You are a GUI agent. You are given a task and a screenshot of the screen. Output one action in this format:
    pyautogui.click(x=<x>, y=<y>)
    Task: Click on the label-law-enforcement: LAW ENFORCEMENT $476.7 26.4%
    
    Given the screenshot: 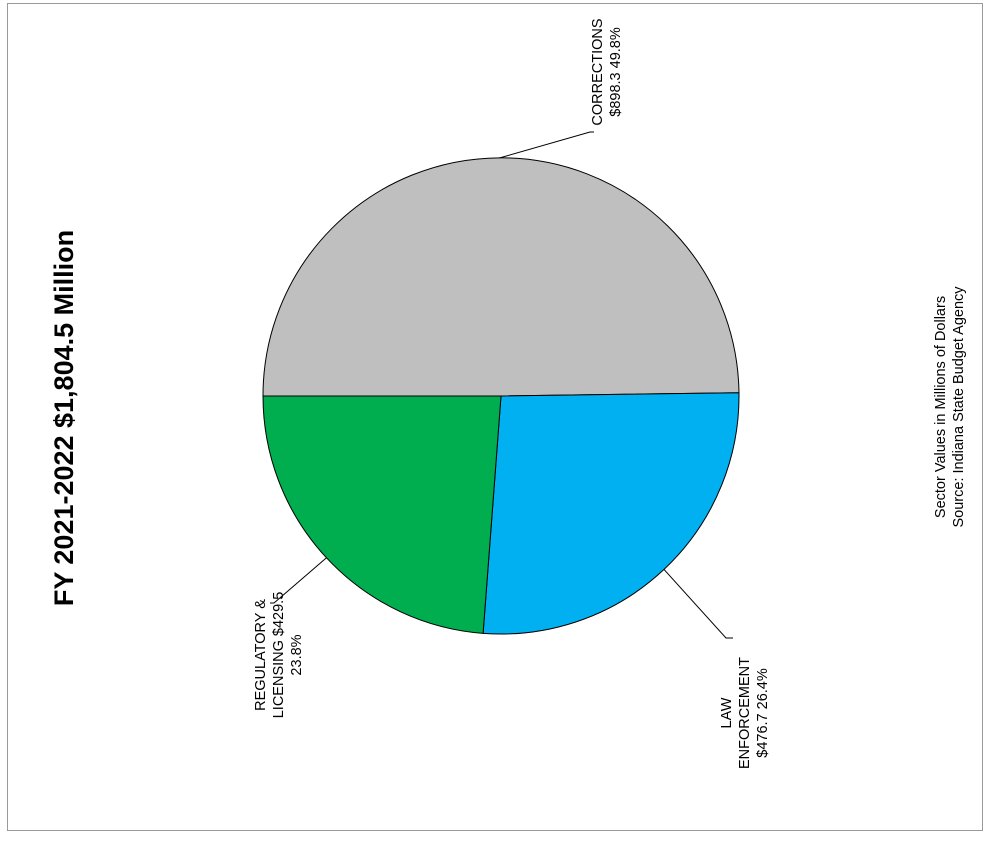 What is the action you would take?
    pyautogui.click(x=745, y=713)
    